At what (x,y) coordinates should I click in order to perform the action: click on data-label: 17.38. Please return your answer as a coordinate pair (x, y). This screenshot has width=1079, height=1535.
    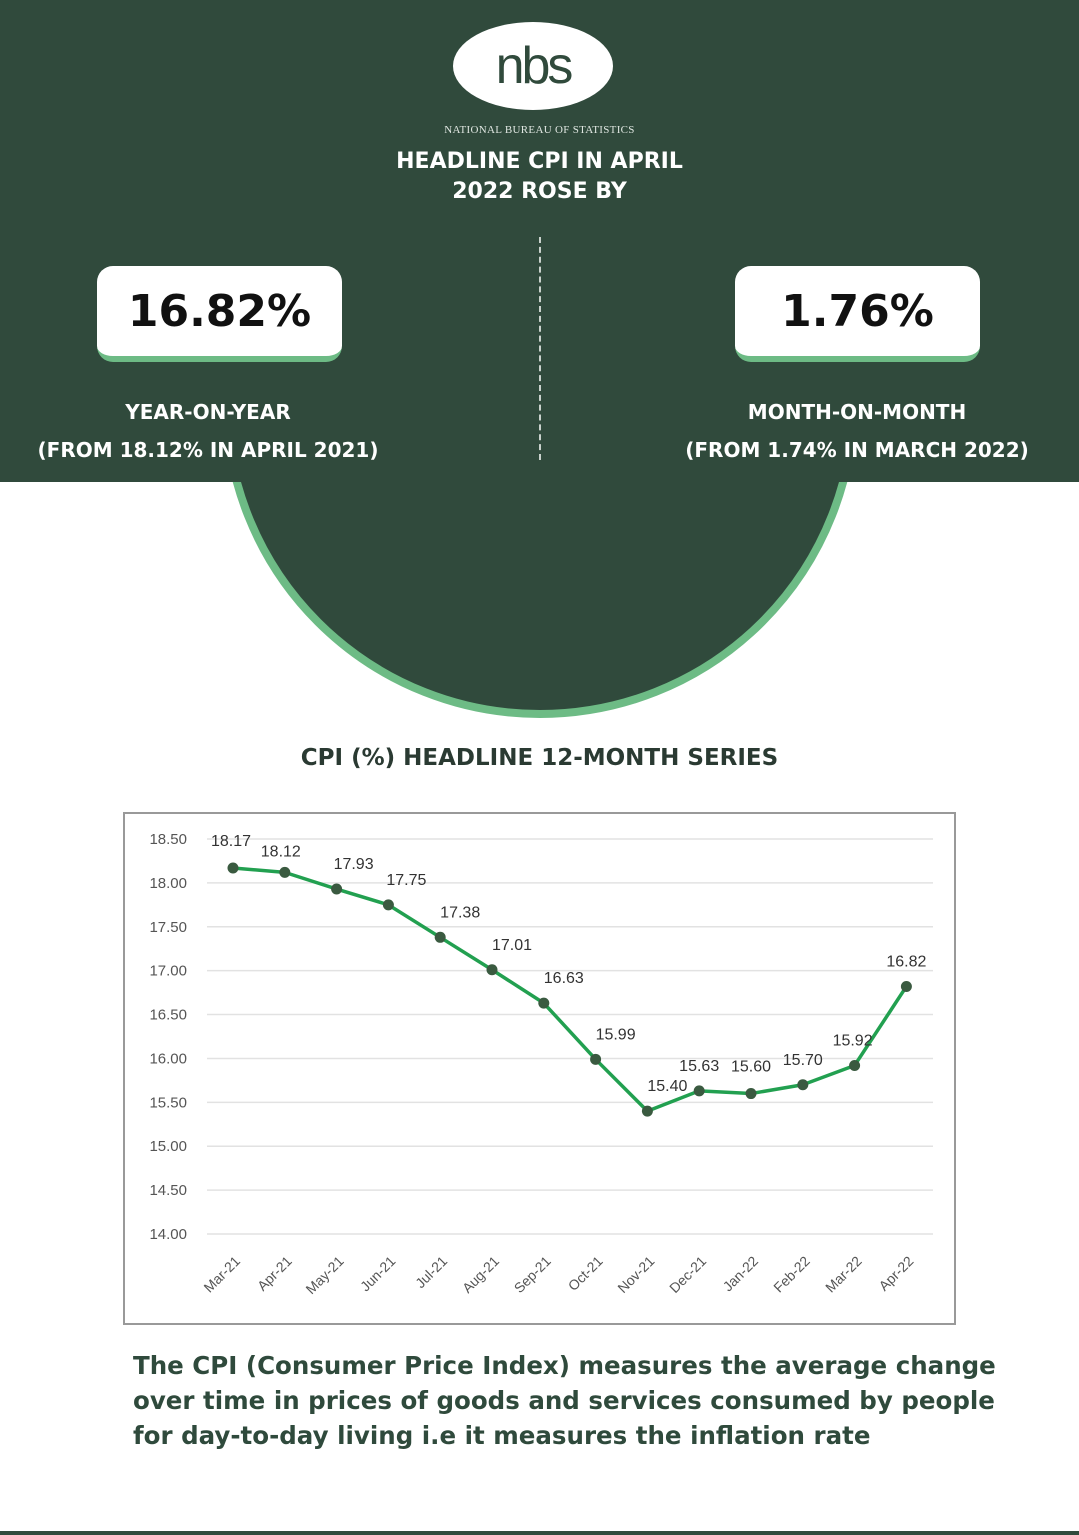
    Looking at the image, I should click on (460, 912).